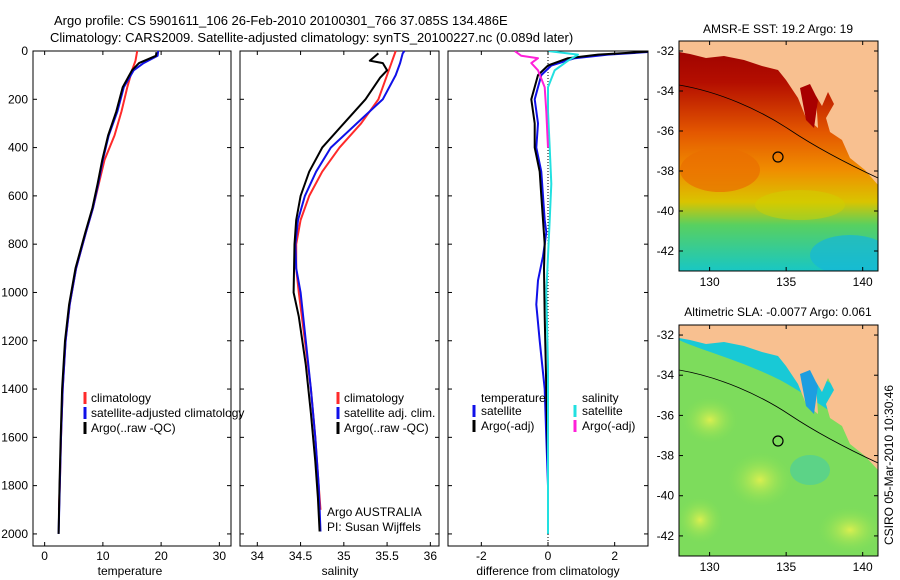 Image resolution: width=900 pixels, height=580 pixels. I want to click on sla-land, so click(778, 397).